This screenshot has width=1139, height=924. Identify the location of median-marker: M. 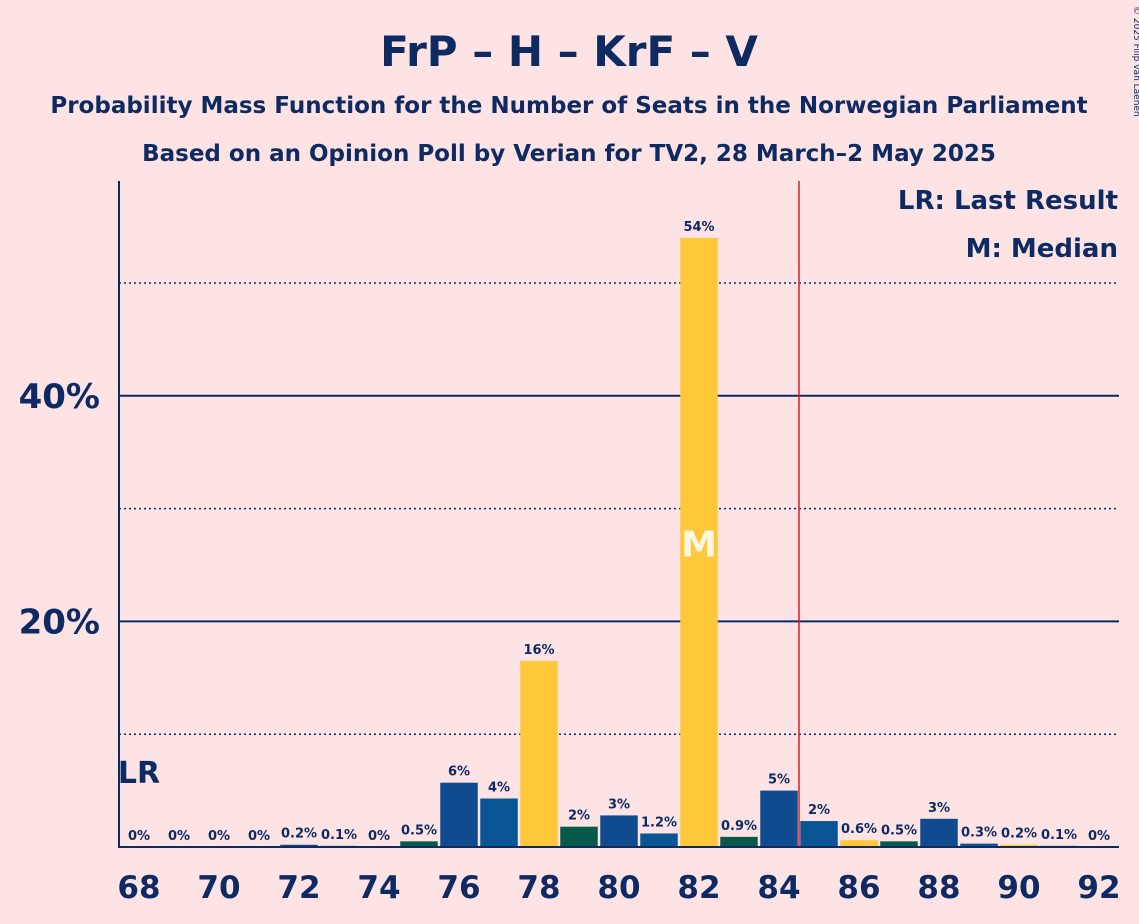
(699, 544).